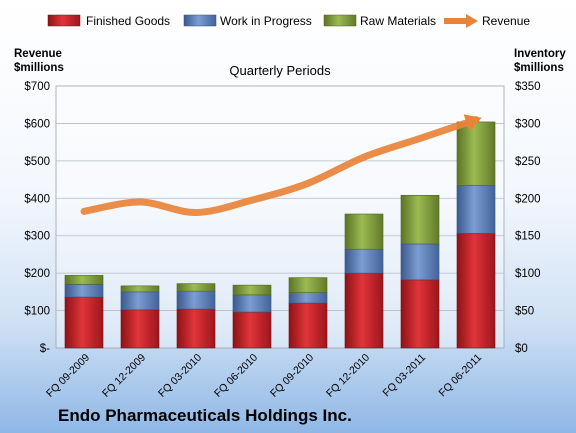  What do you see at coordinates (340, 20) in the screenshot?
I see `legend-swatch-raw-materials` at bounding box center [340, 20].